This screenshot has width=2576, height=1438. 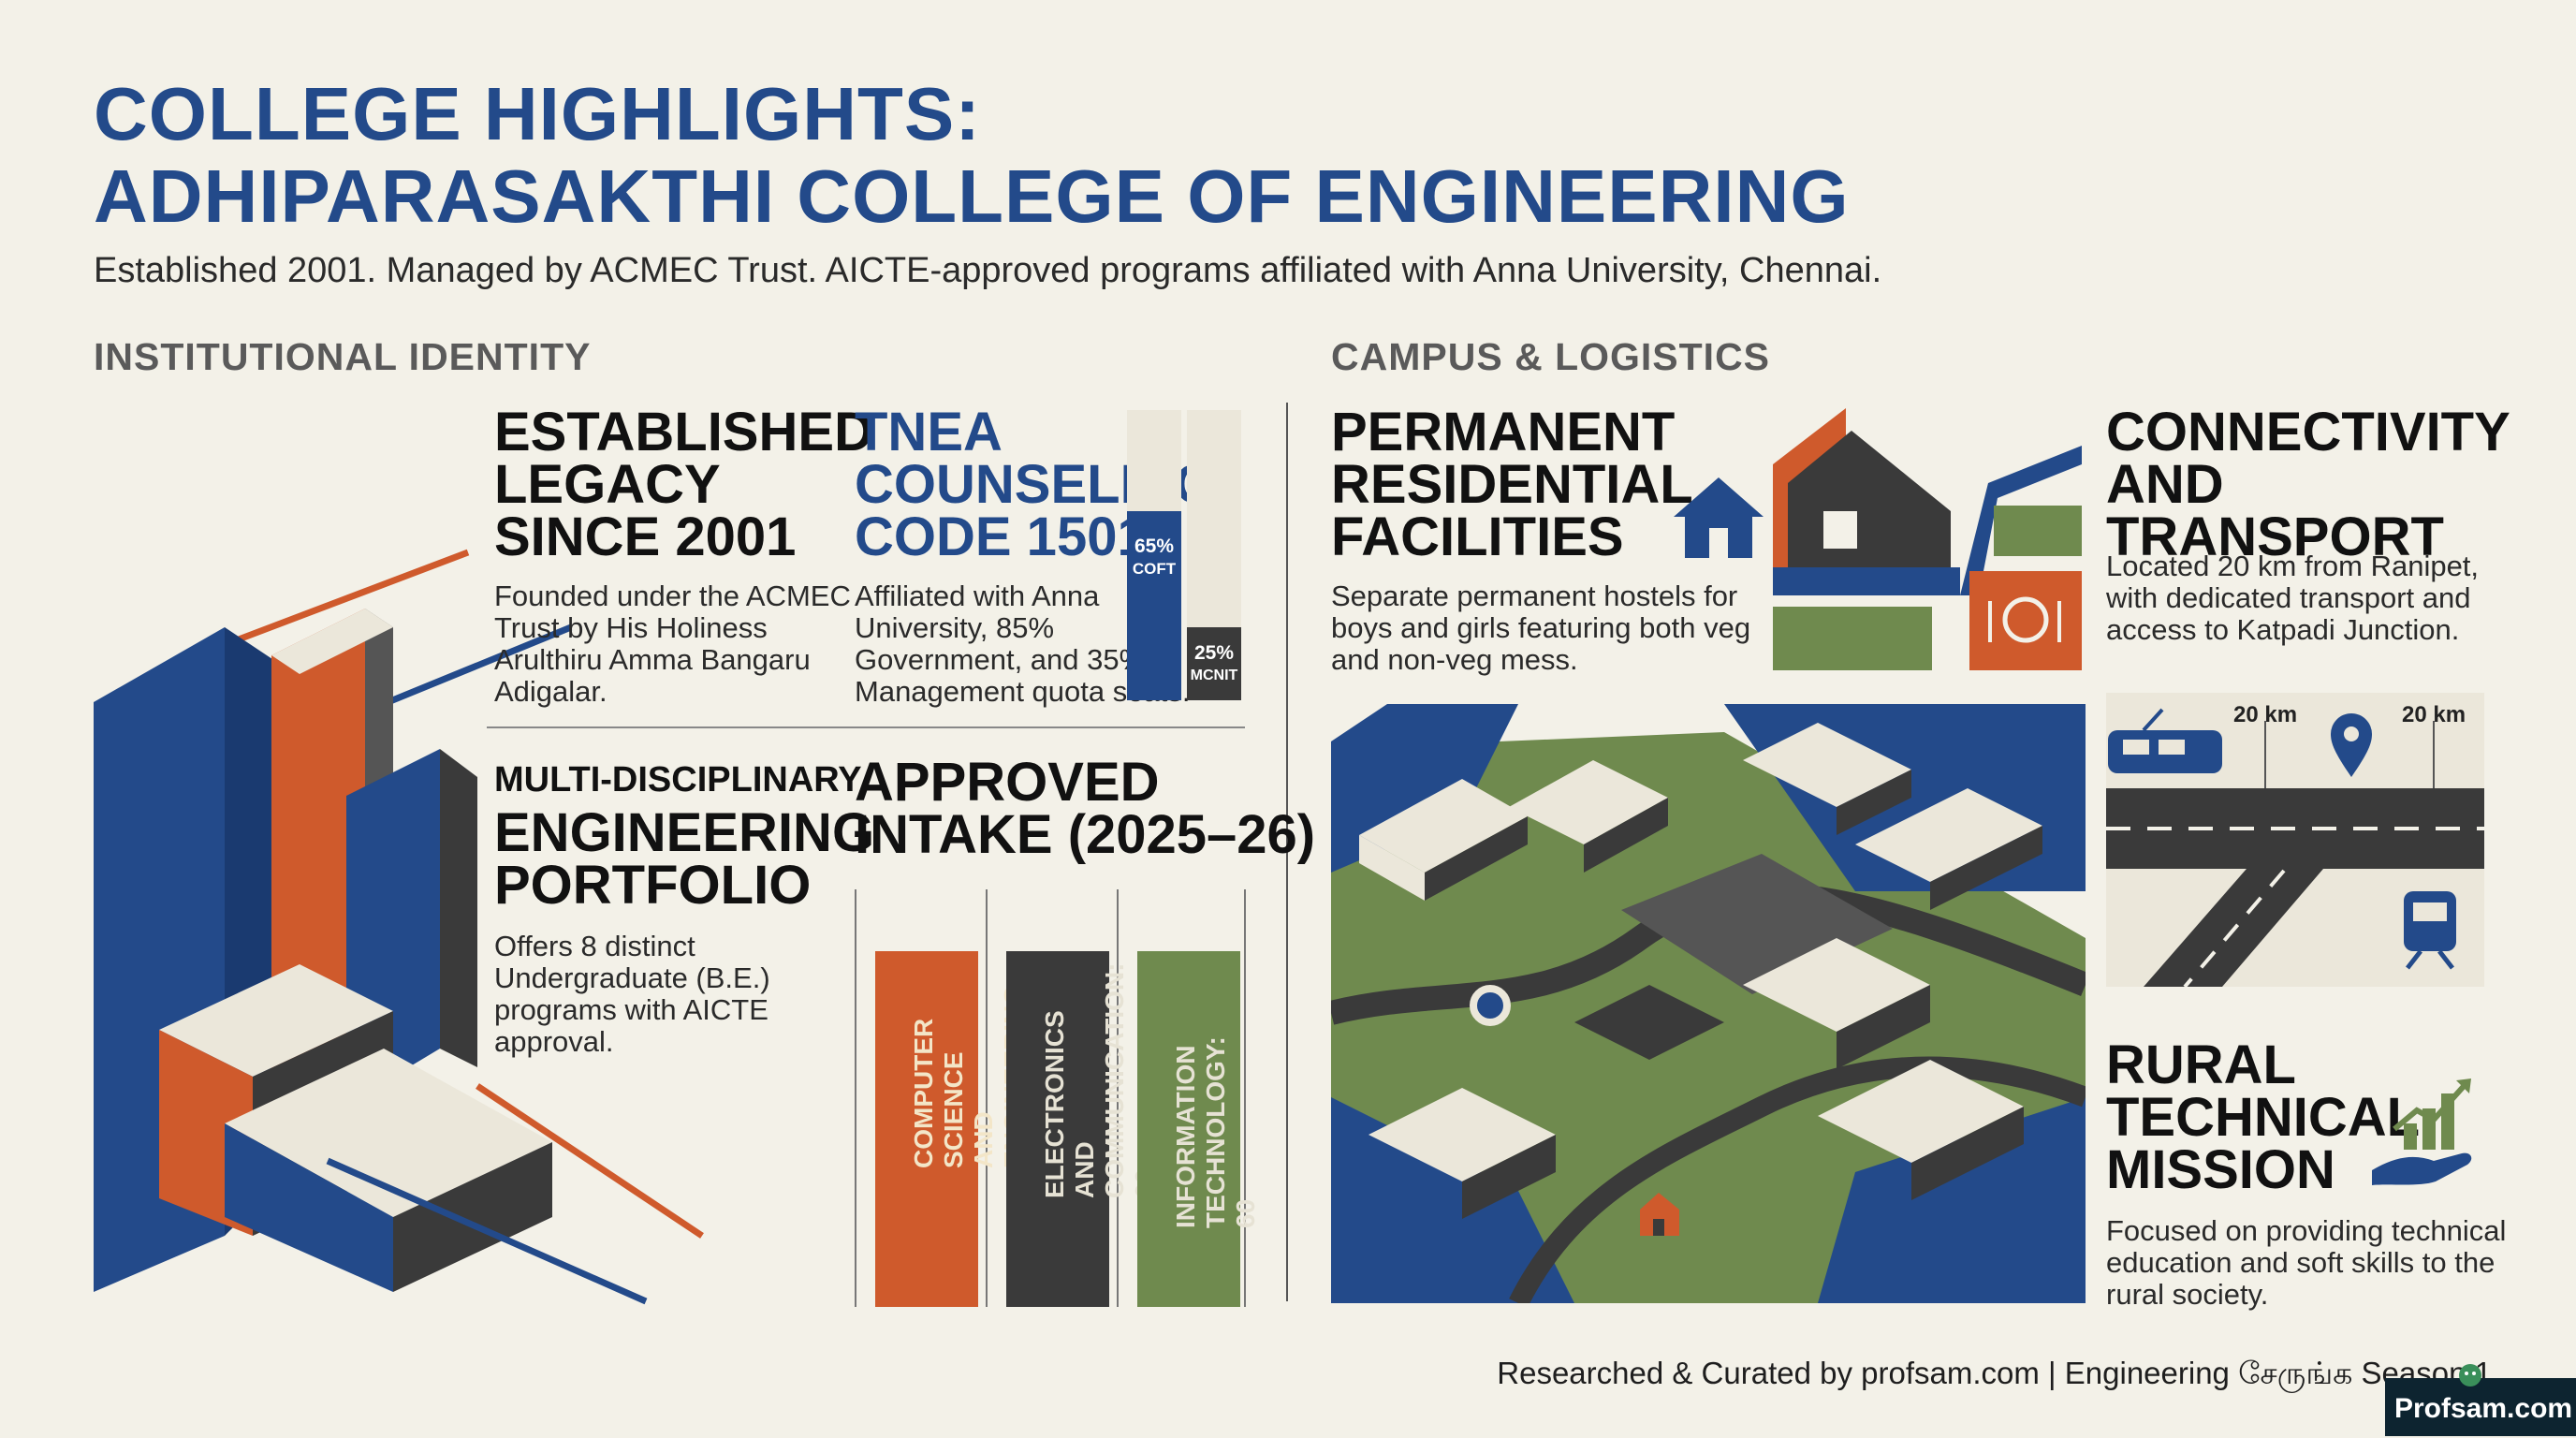 What do you see at coordinates (2265, 714) in the screenshot?
I see `distance-label-left: 20 km` at bounding box center [2265, 714].